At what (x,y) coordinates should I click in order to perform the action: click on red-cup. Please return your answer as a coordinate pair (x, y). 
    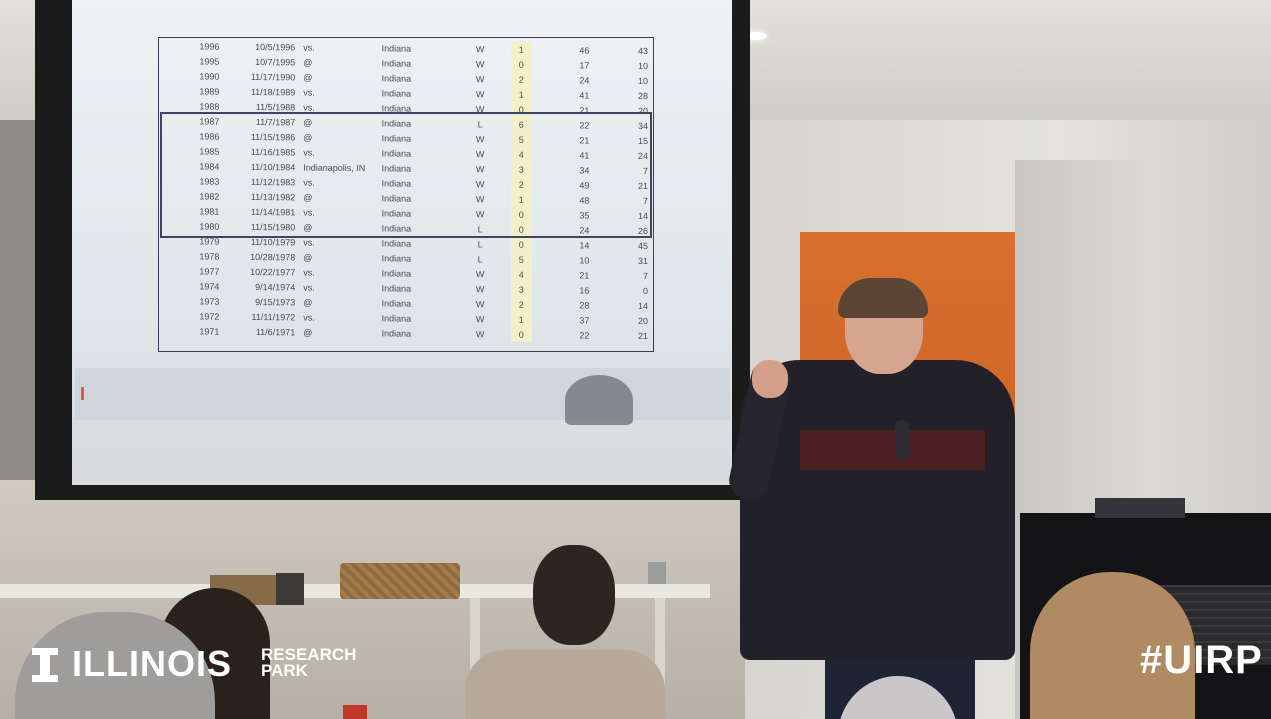
    Looking at the image, I should click on (355, 712).